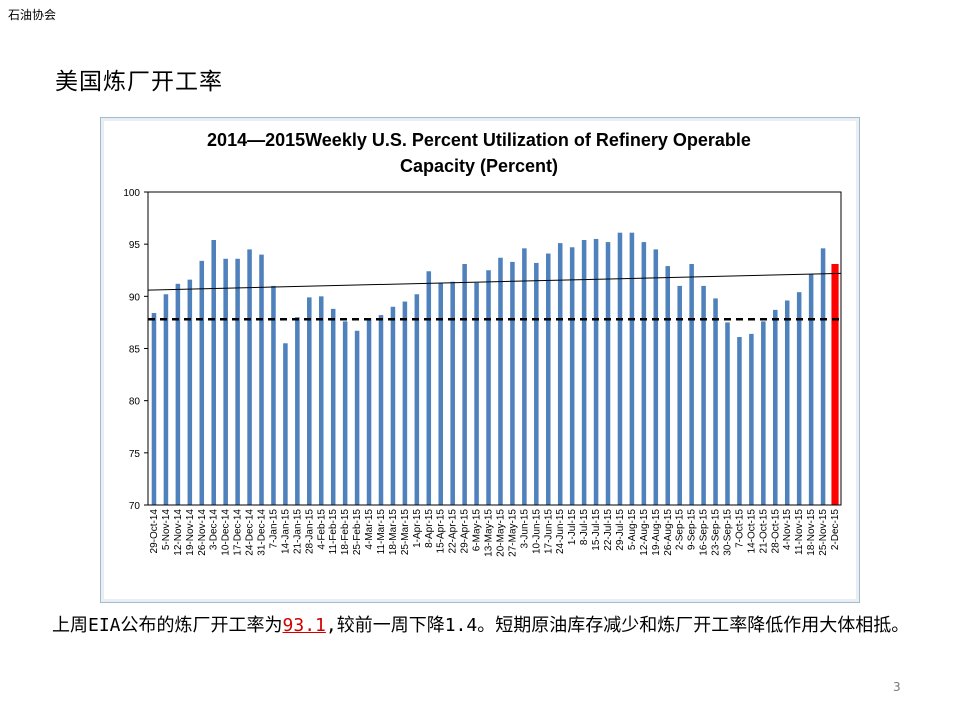 This screenshot has width=960, height=720. Describe the element at coordinates (262, 532) in the screenshot. I see `x-tick-label: 31-Dec-14` at that location.